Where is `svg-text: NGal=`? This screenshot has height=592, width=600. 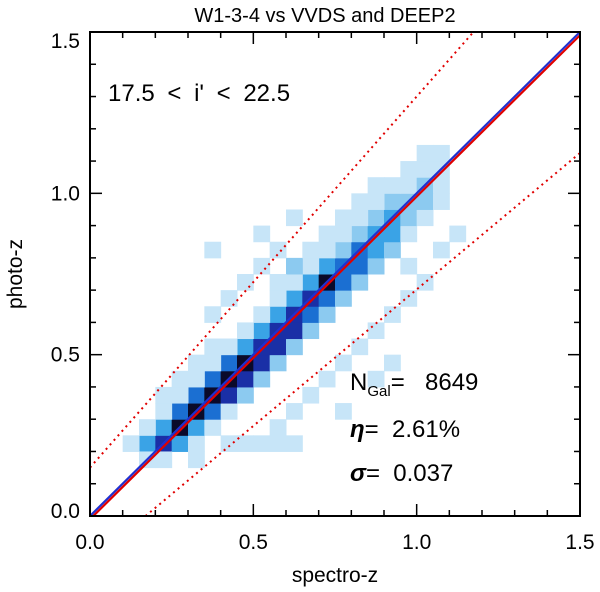
svg-text: NGal= is located at coordinates (377, 384).